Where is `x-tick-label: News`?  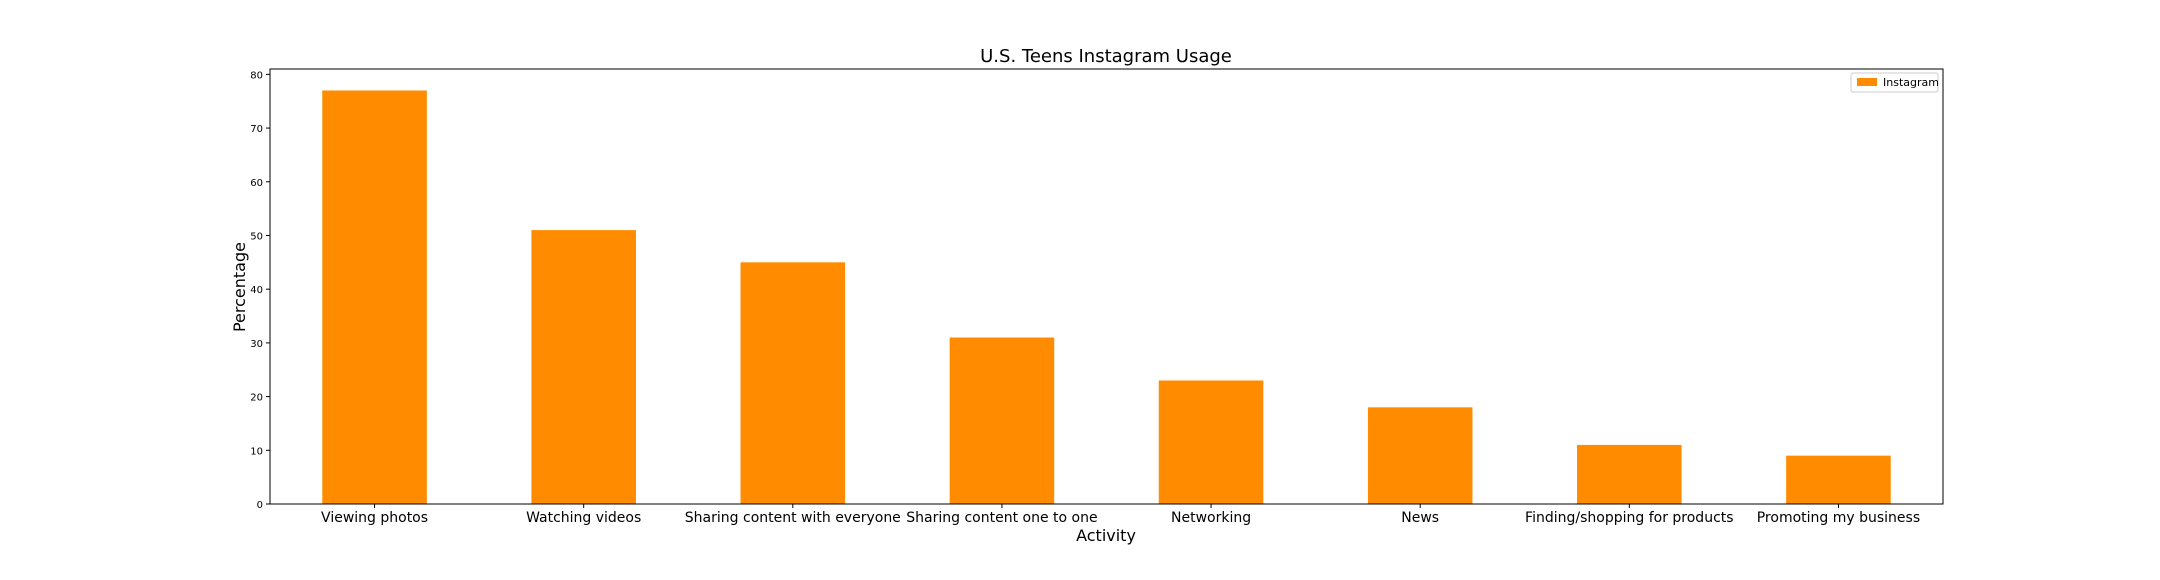 x-tick-label: News is located at coordinates (1420, 518).